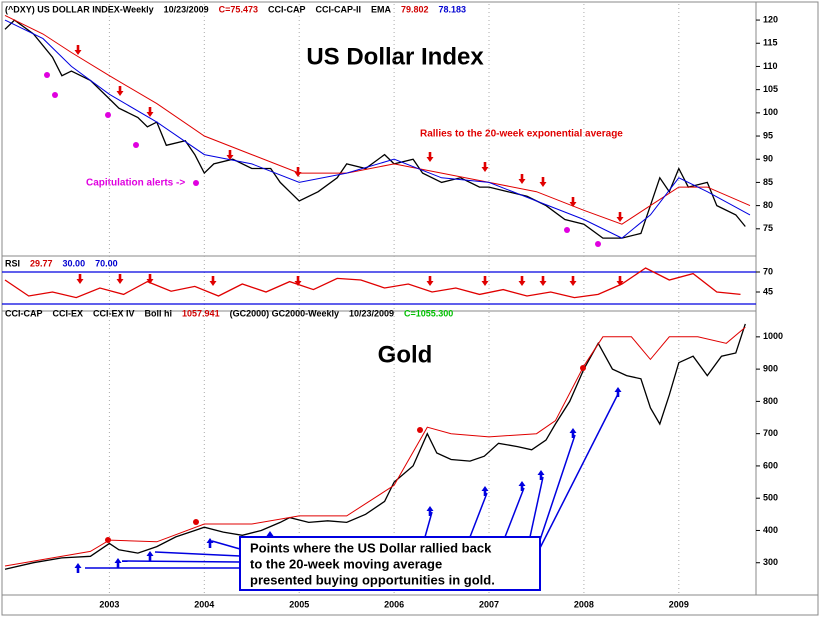  I want to click on y-tick-label: 45, so click(768, 291).